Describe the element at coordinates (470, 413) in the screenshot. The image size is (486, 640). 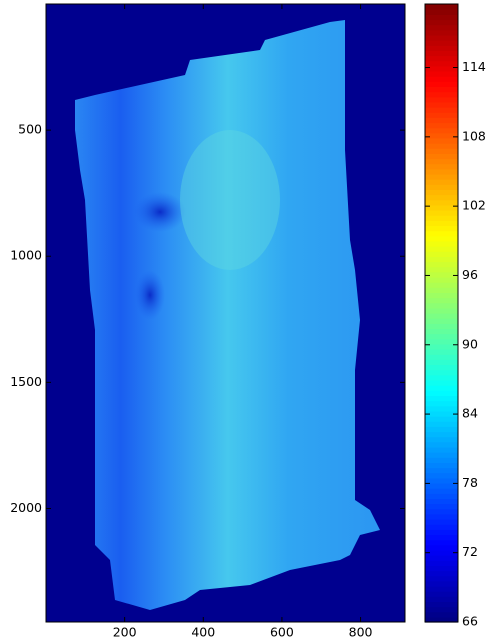
I see `colorbar-tick-label: 84` at that location.